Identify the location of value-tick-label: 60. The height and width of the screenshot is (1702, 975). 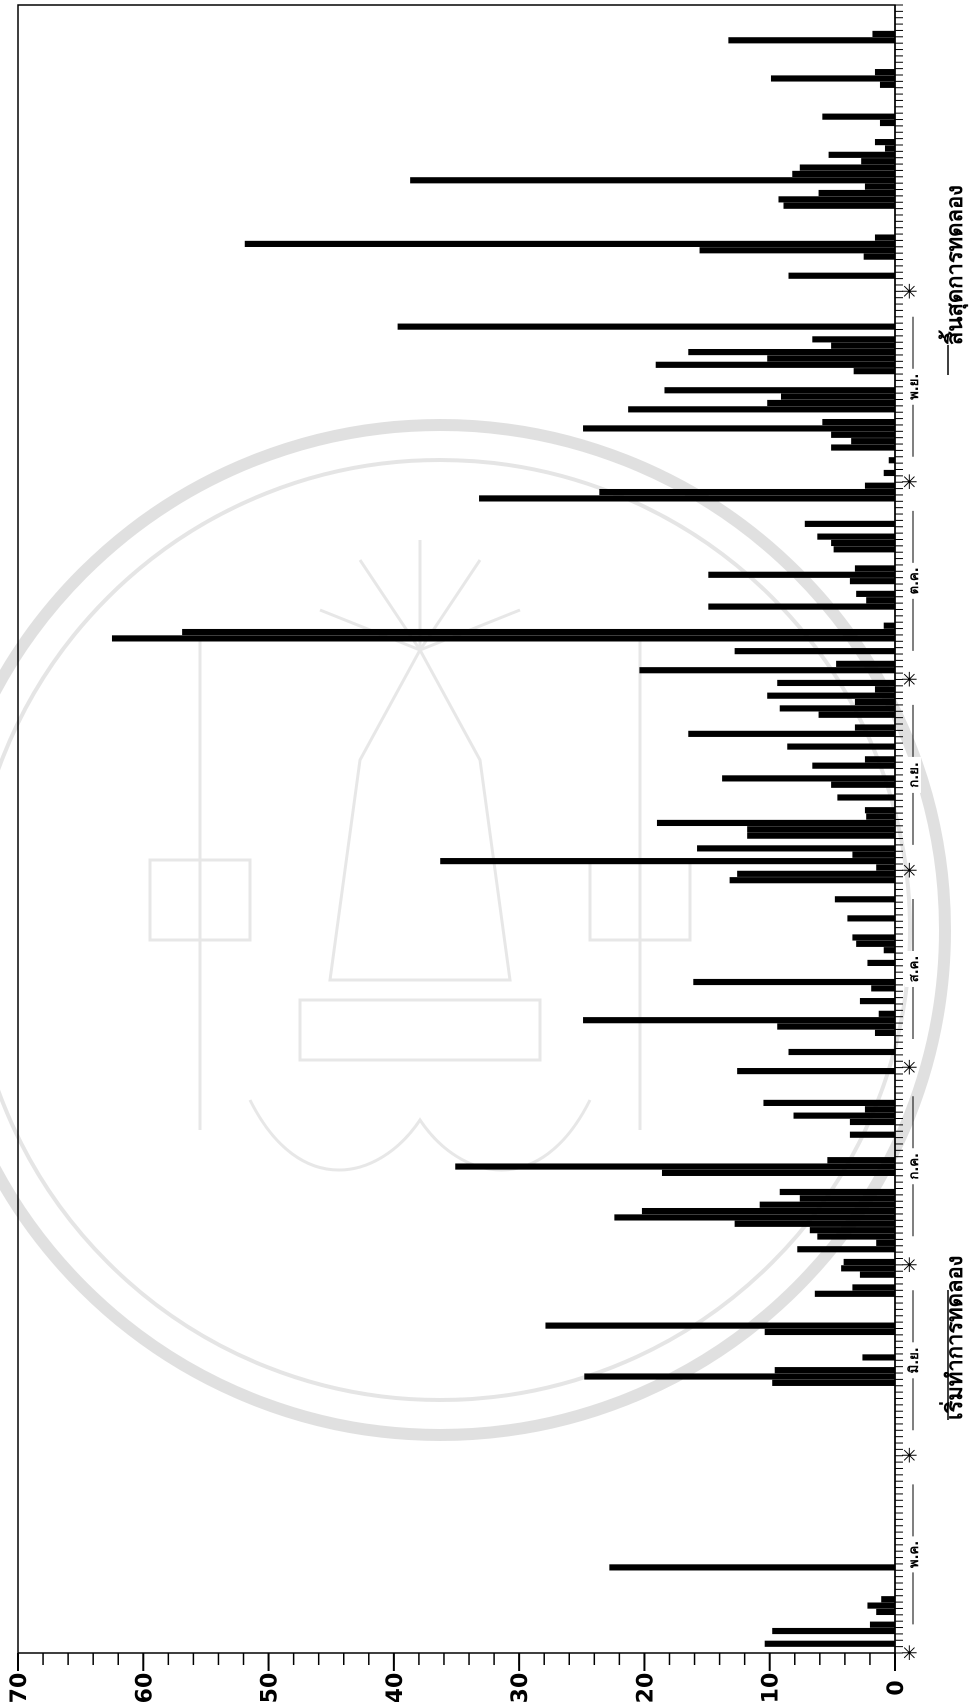
(144, 1687).